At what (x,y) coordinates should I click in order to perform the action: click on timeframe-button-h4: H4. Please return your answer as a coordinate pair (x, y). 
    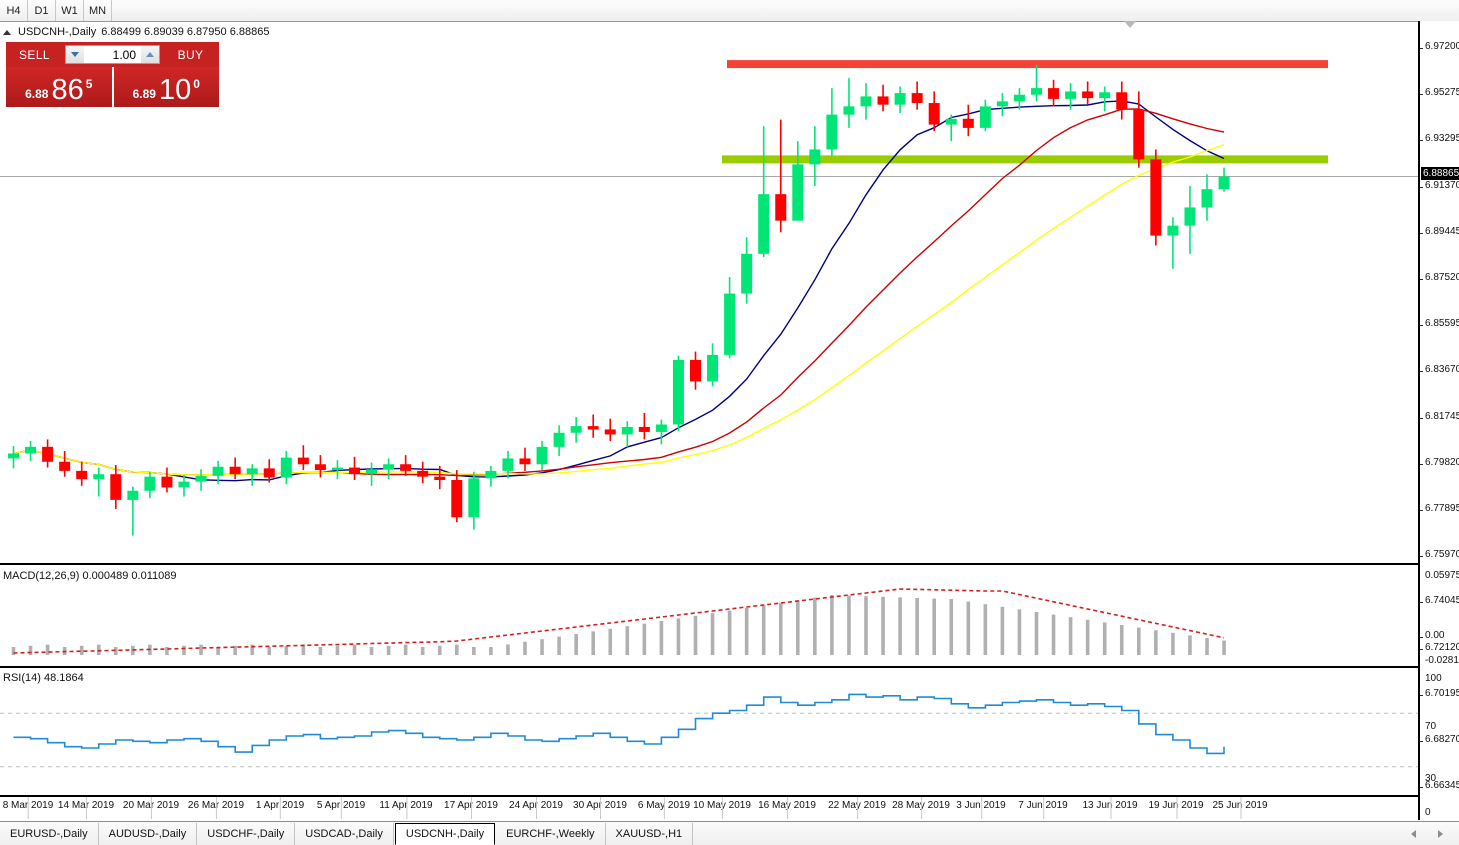
    Looking at the image, I should click on (14, 10).